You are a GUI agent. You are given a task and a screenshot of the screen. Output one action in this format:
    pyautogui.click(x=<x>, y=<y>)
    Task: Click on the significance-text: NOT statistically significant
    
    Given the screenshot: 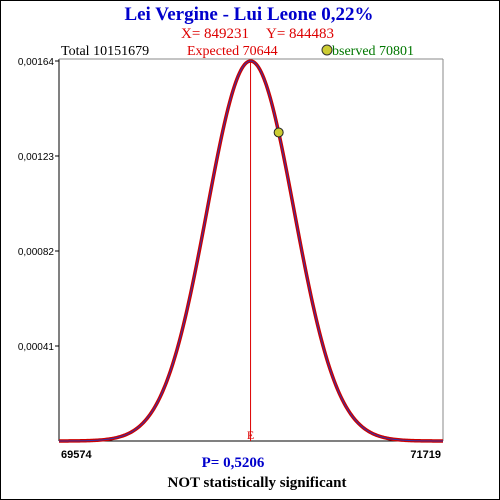 What is the action you would take?
    pyautogui.click(x=257, y=483)
    